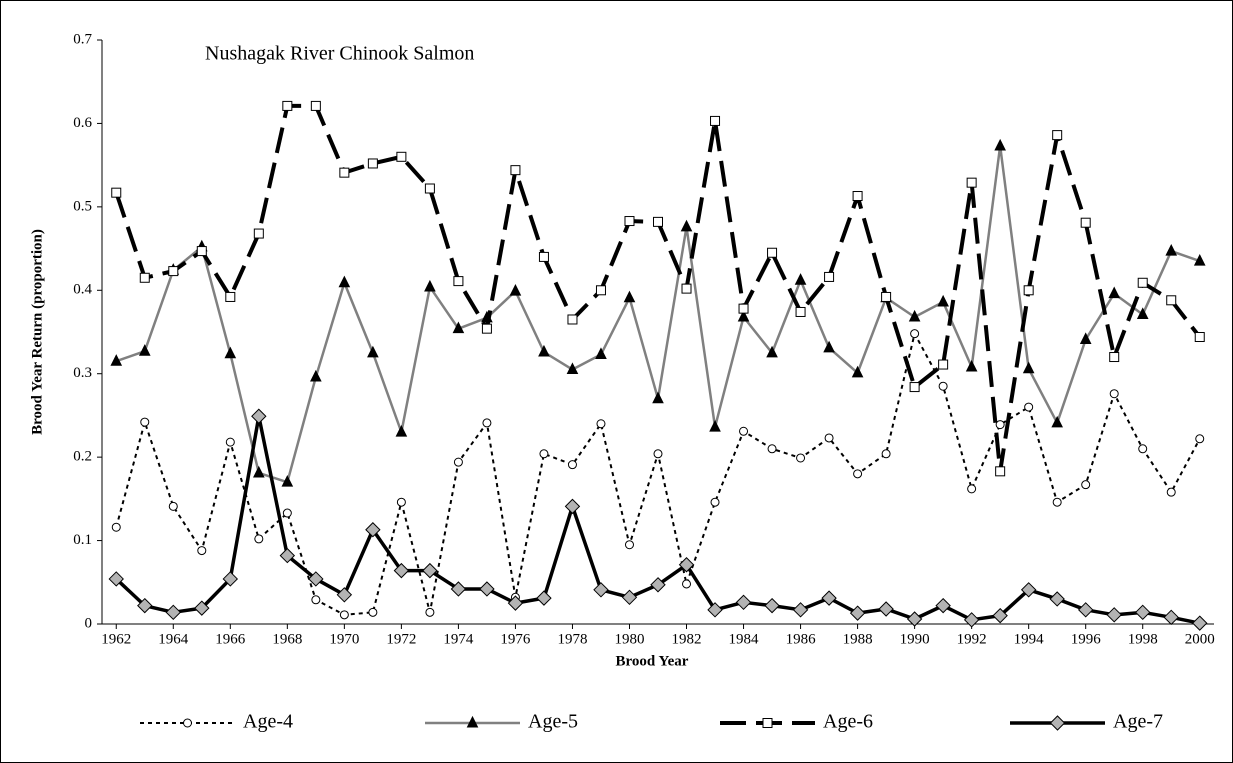 The height and width of the screenshot is (763, 1233). I want to click on x-tick-label: 1966, so click(230, 639).